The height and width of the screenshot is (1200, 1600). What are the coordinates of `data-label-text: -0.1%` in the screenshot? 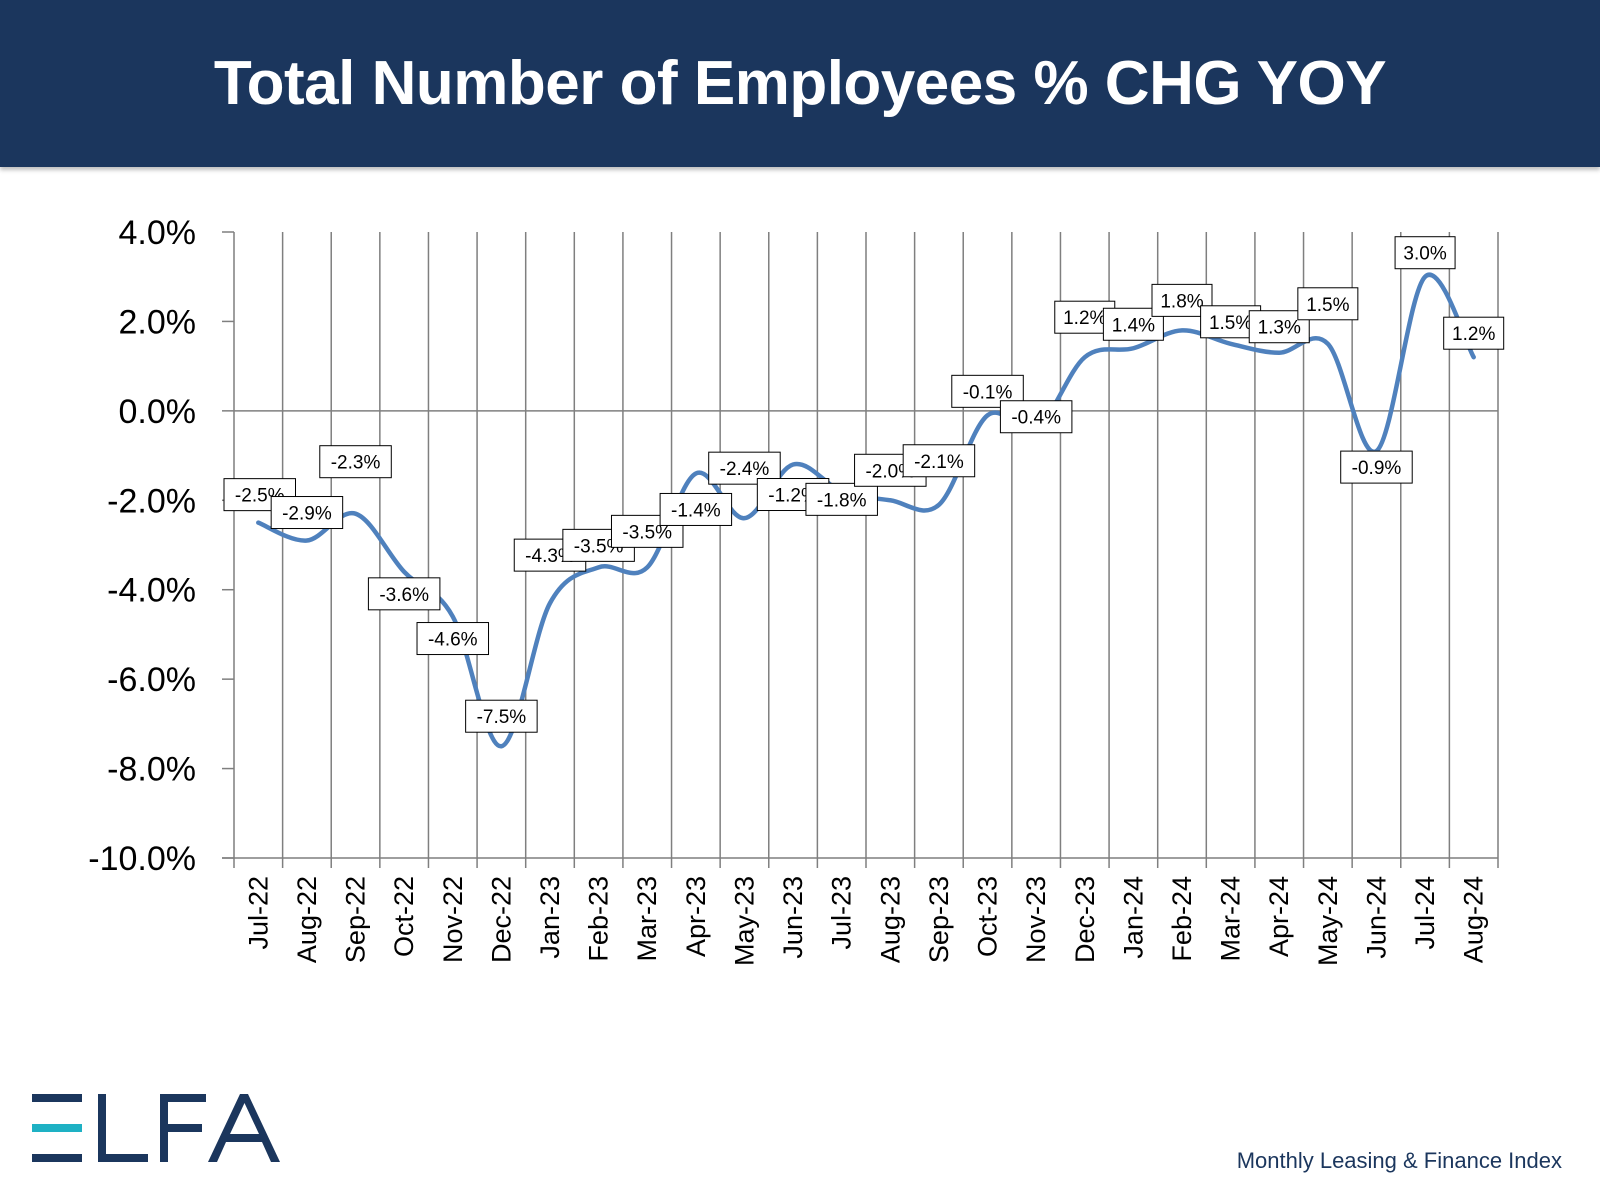 It's located at (988, 392).